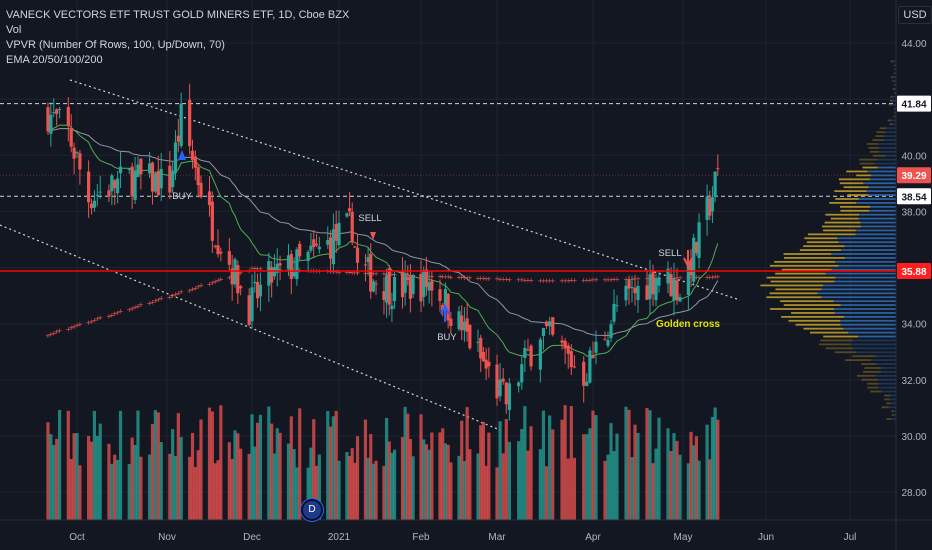 This screenshot has height=550, width=932. I want to click on x-tick-label: Dec, so click(252, 537).